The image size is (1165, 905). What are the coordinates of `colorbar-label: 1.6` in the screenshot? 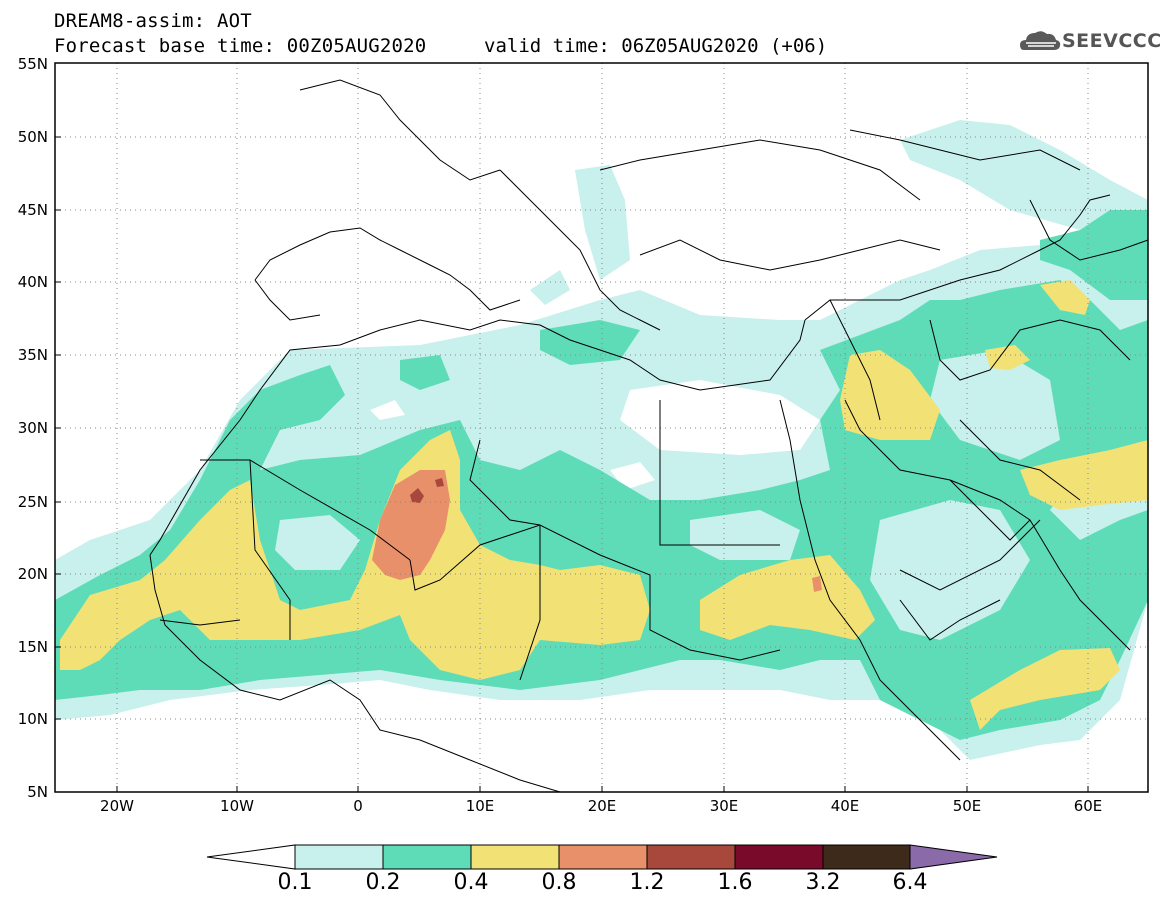 It's located at (735, 882).